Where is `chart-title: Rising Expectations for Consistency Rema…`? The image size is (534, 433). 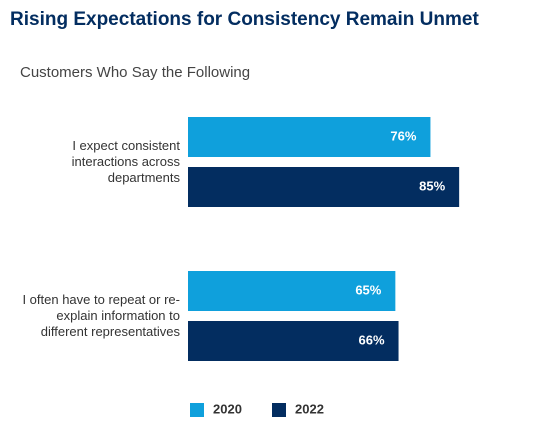 chart-title: Rising Expectations for Consistency Rema… is located at coordinates (244, 19).